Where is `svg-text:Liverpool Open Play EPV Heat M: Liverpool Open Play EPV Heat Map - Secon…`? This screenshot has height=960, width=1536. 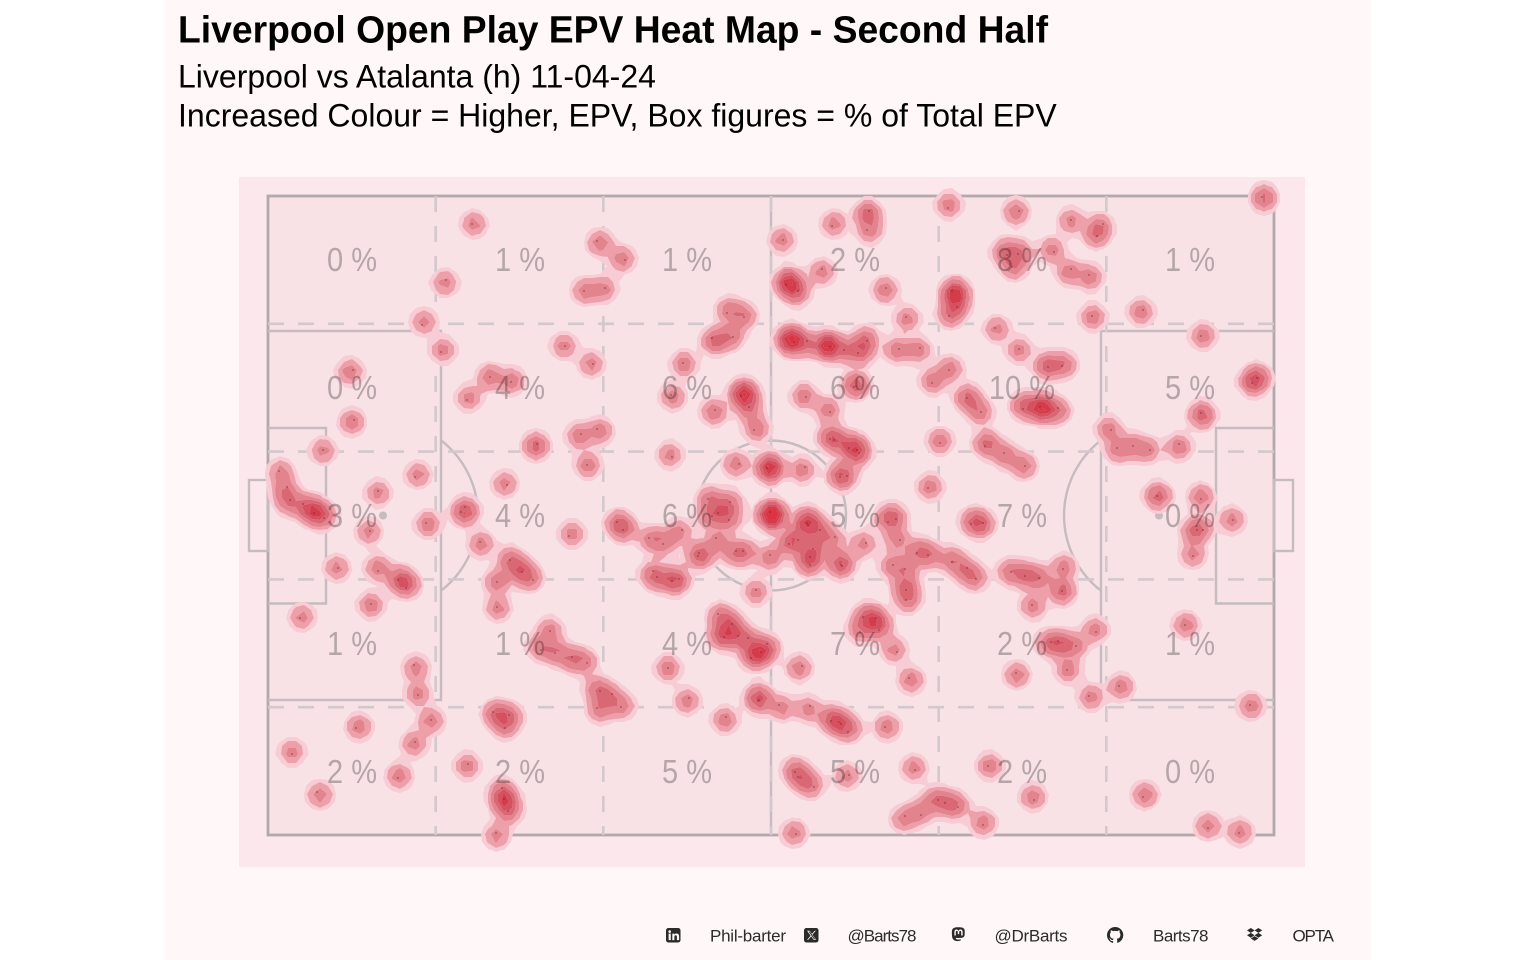
svg-text:Liverpool Open Play EPV Heat M: Liverpool Open Play EPV Heat Map - Secon… is located at coordinates (613, 31).